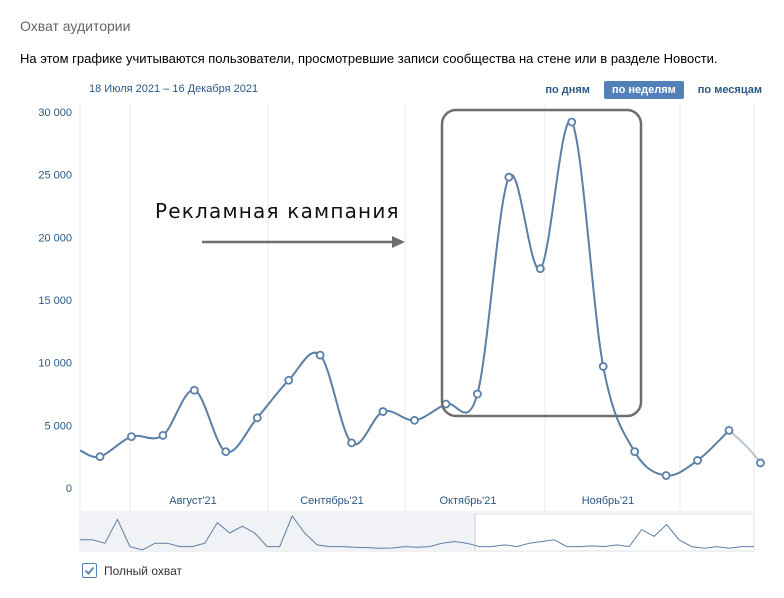 This screenshot has width=784, height=598. I want to click on y-tick-label: 30 000, so click(55, 113).